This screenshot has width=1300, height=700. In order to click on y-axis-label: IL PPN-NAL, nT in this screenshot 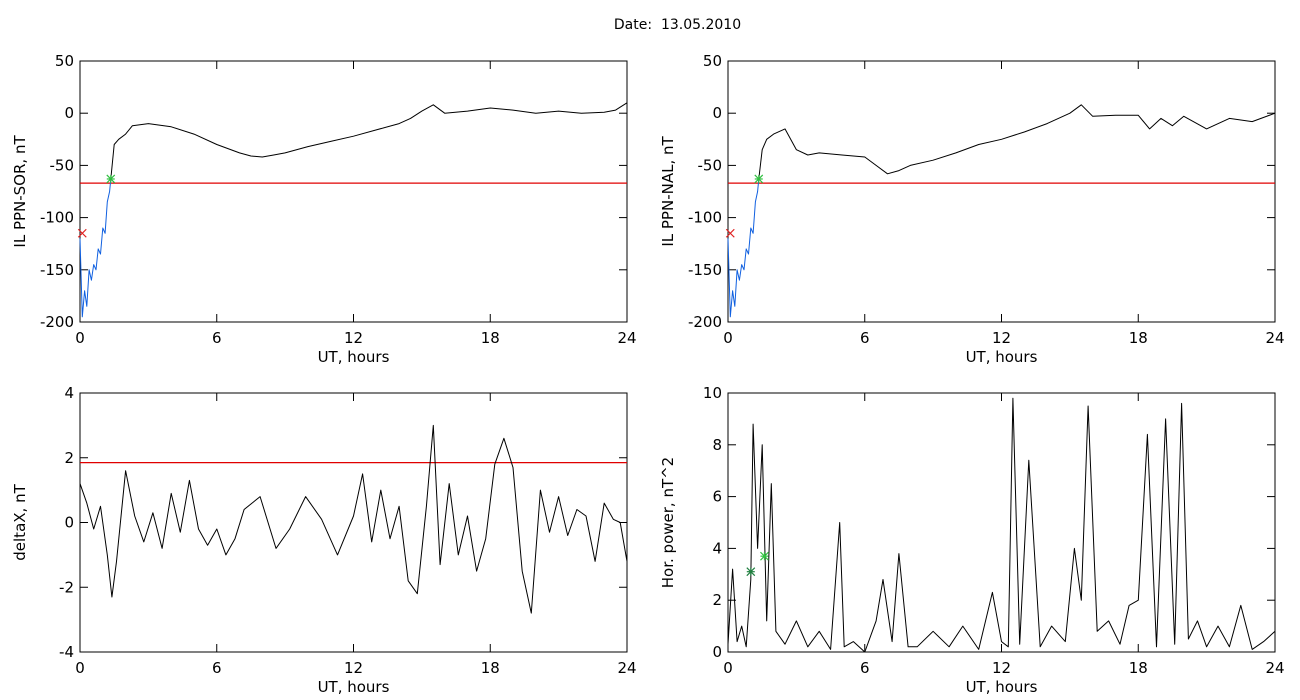, I will do `click(668, 191)`.